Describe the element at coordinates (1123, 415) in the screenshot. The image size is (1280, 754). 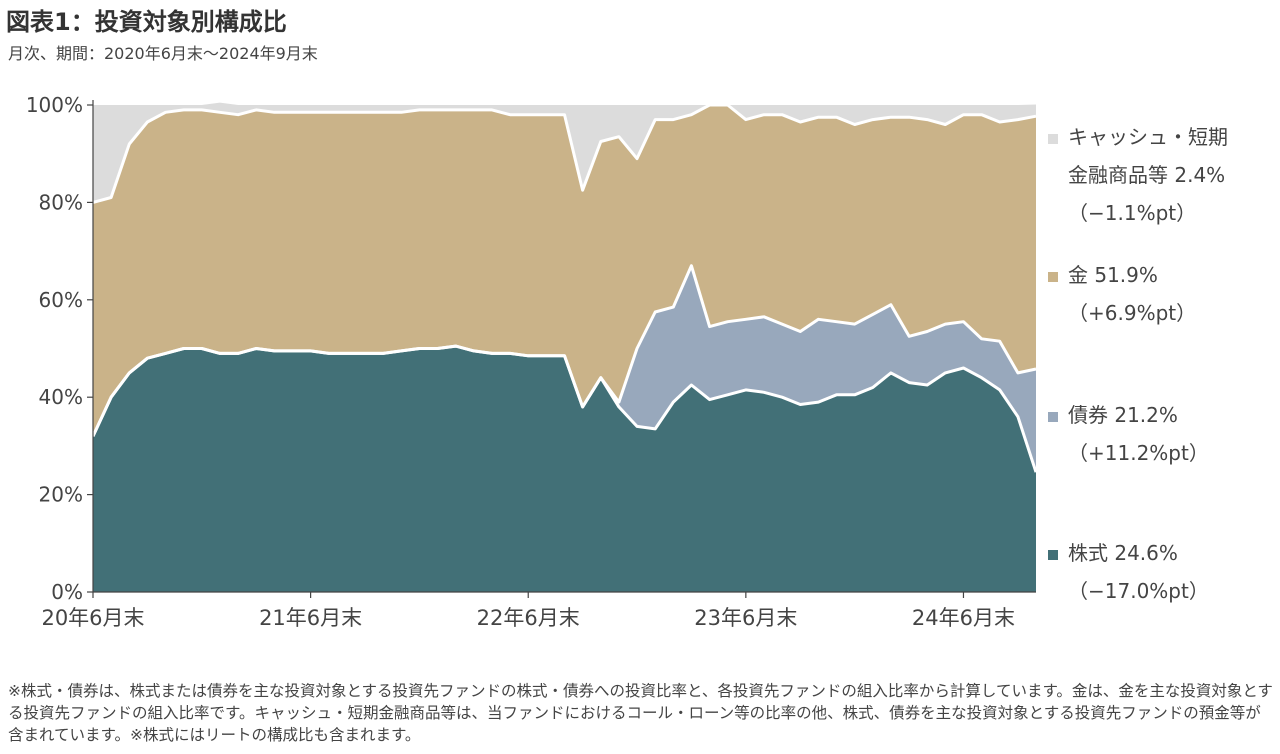
I see `legend-label: 債券 21.2%` at that location.